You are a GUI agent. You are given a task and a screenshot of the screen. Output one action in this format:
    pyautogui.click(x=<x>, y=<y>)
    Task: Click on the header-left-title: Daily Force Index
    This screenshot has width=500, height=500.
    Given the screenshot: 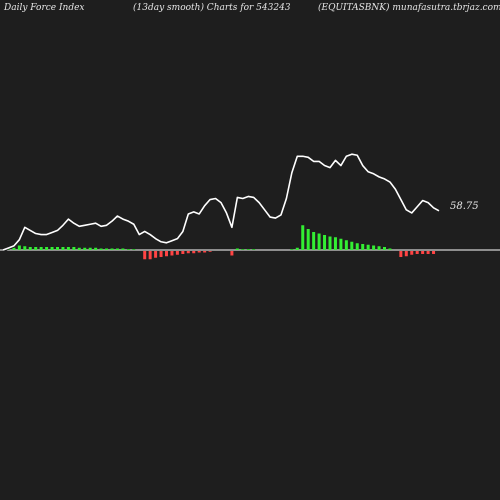 What is the action you would take?
    pyautogui.click(x=44, y=8)
    